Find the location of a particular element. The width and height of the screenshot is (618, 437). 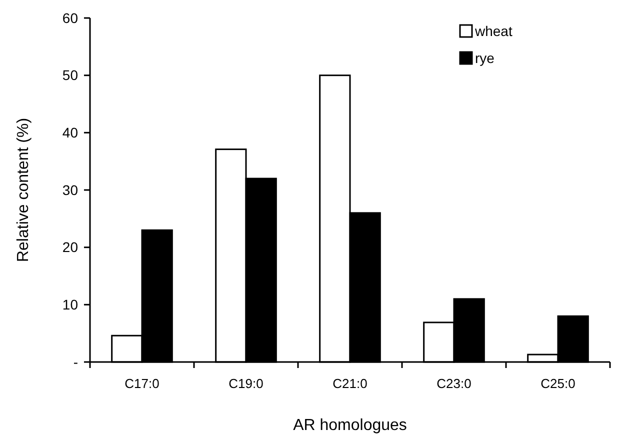

x-tick-label: C19:0 is located at coordinates (246, 383).